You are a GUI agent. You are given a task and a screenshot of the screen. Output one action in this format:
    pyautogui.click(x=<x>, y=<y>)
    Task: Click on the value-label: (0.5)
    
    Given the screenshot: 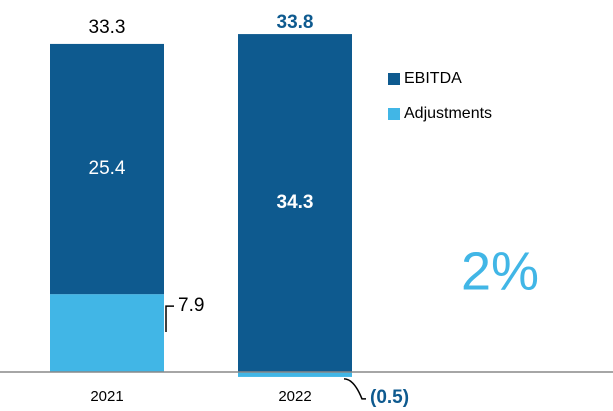 What is the action you would take?
    pyautogui.click(x=389, y=397)
    